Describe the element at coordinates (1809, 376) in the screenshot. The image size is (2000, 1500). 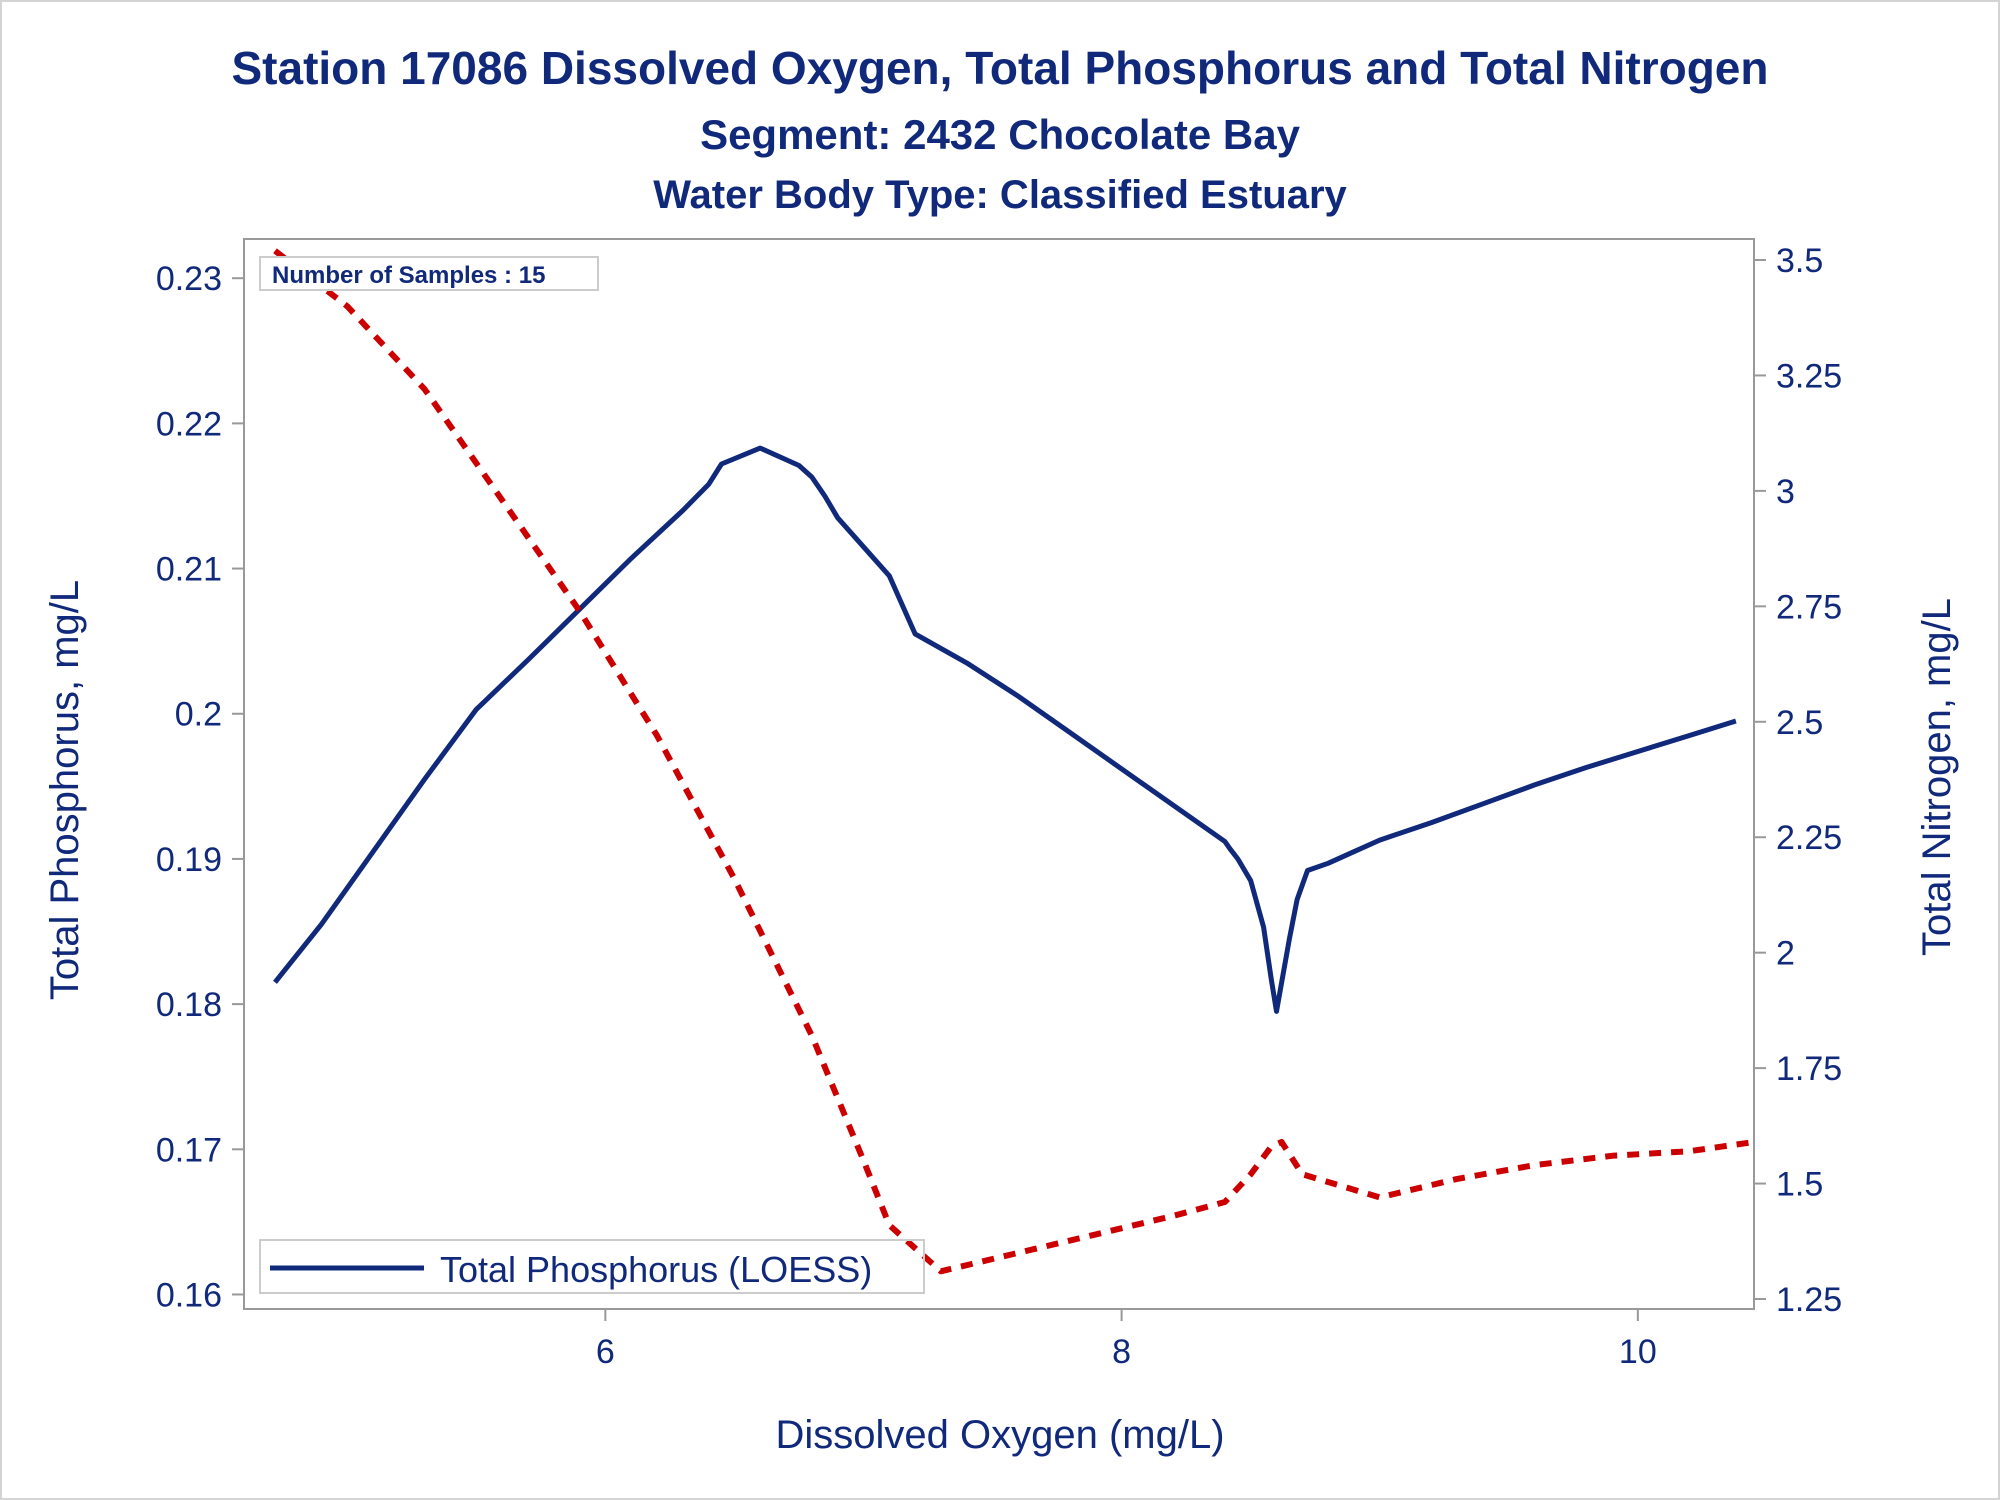
I see `y-right-tick-label: 3.25` at that location.